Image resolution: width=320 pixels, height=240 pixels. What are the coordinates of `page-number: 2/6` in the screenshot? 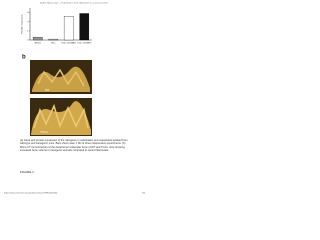 It's located at (144, 194).